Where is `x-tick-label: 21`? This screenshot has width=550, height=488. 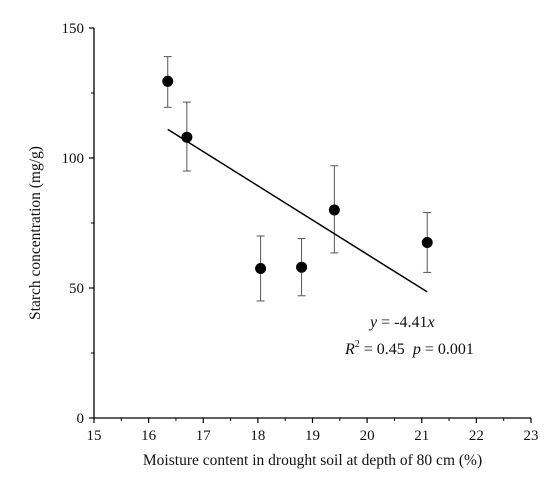
x-tick-label: 21 is located at coordinates (421, 436).